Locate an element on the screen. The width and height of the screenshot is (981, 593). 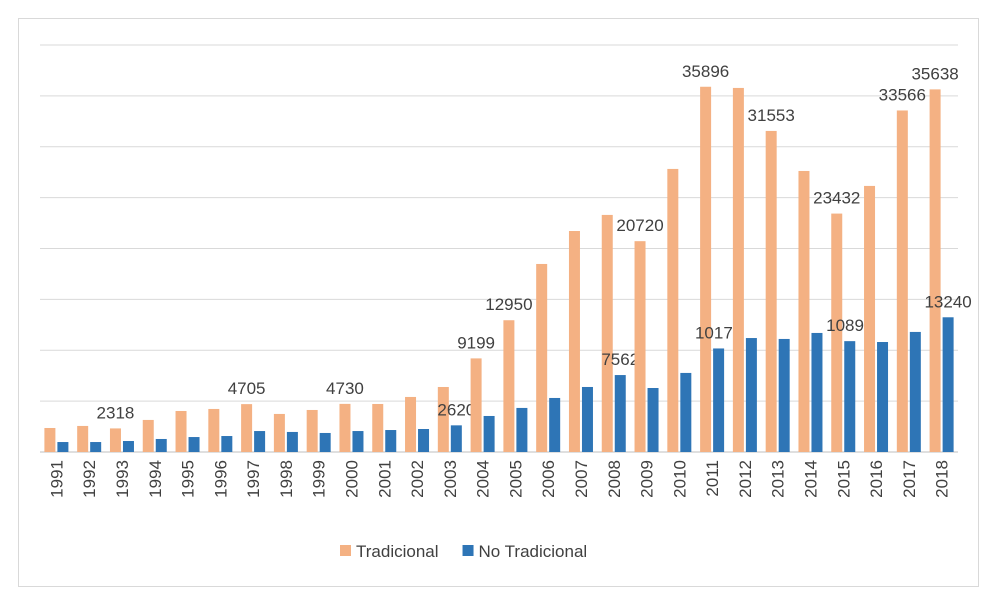
x-tick-label: 1994 is located at coordinates (155, 479).